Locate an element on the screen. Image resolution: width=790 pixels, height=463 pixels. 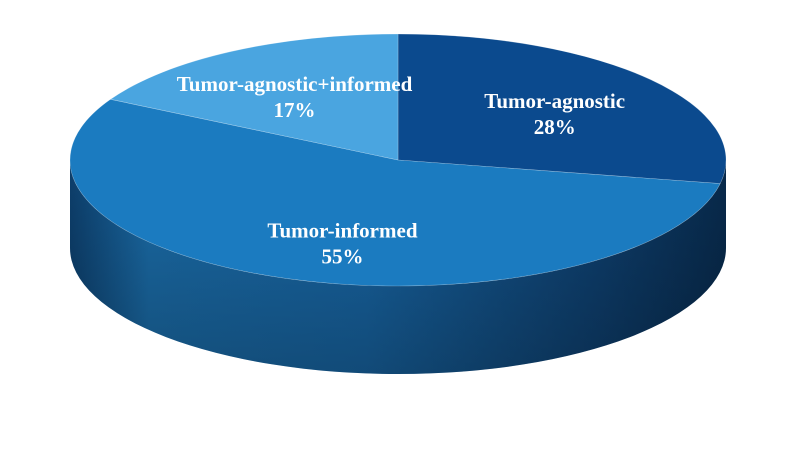
slice-label-name-tumor-agnostic: Tumor-agnostic is located at coordinates (554, 101).